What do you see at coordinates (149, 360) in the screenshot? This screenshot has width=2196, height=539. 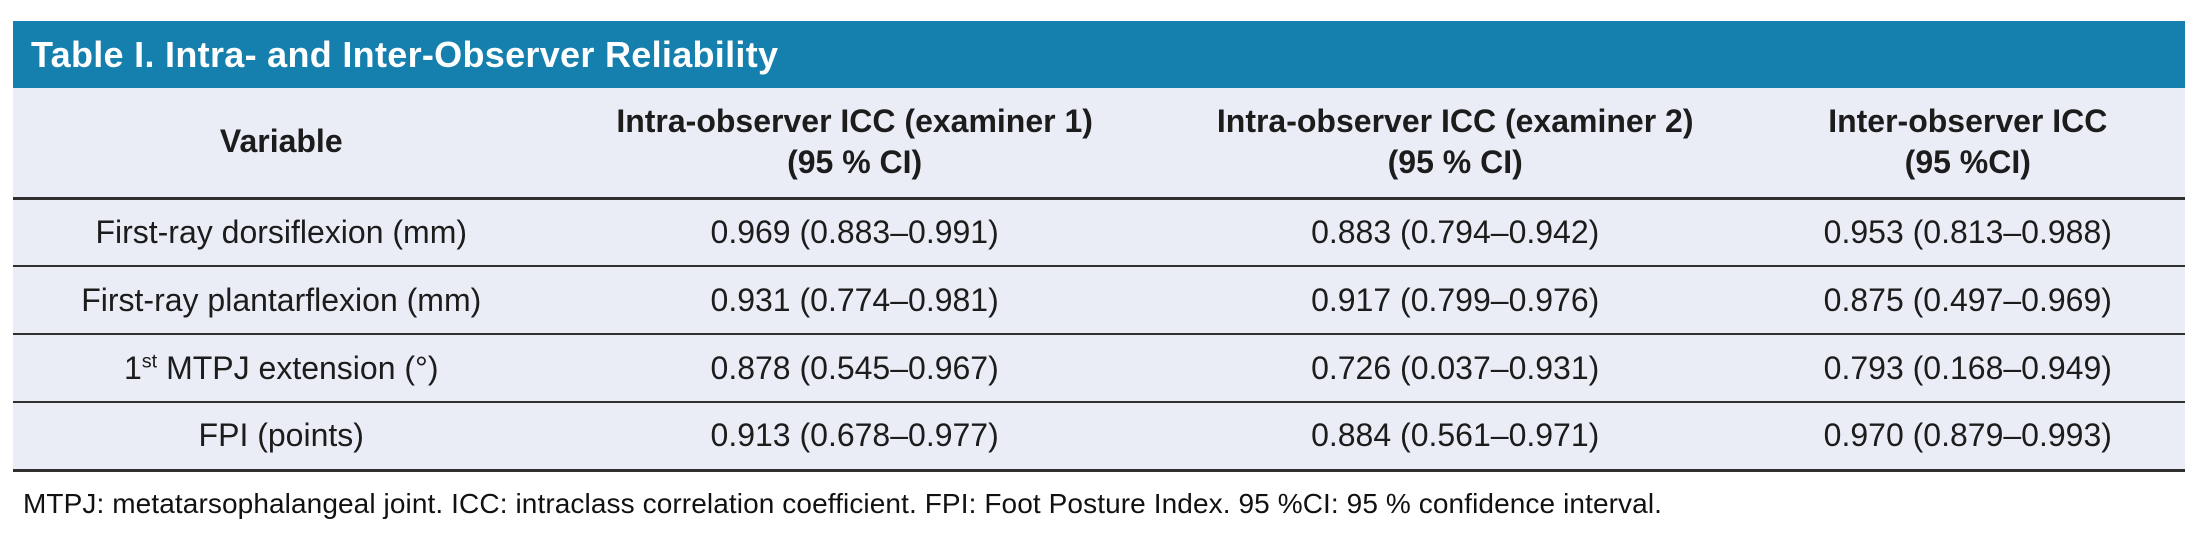 I see `variable-superscript: st` at bounding box center [149, 360].